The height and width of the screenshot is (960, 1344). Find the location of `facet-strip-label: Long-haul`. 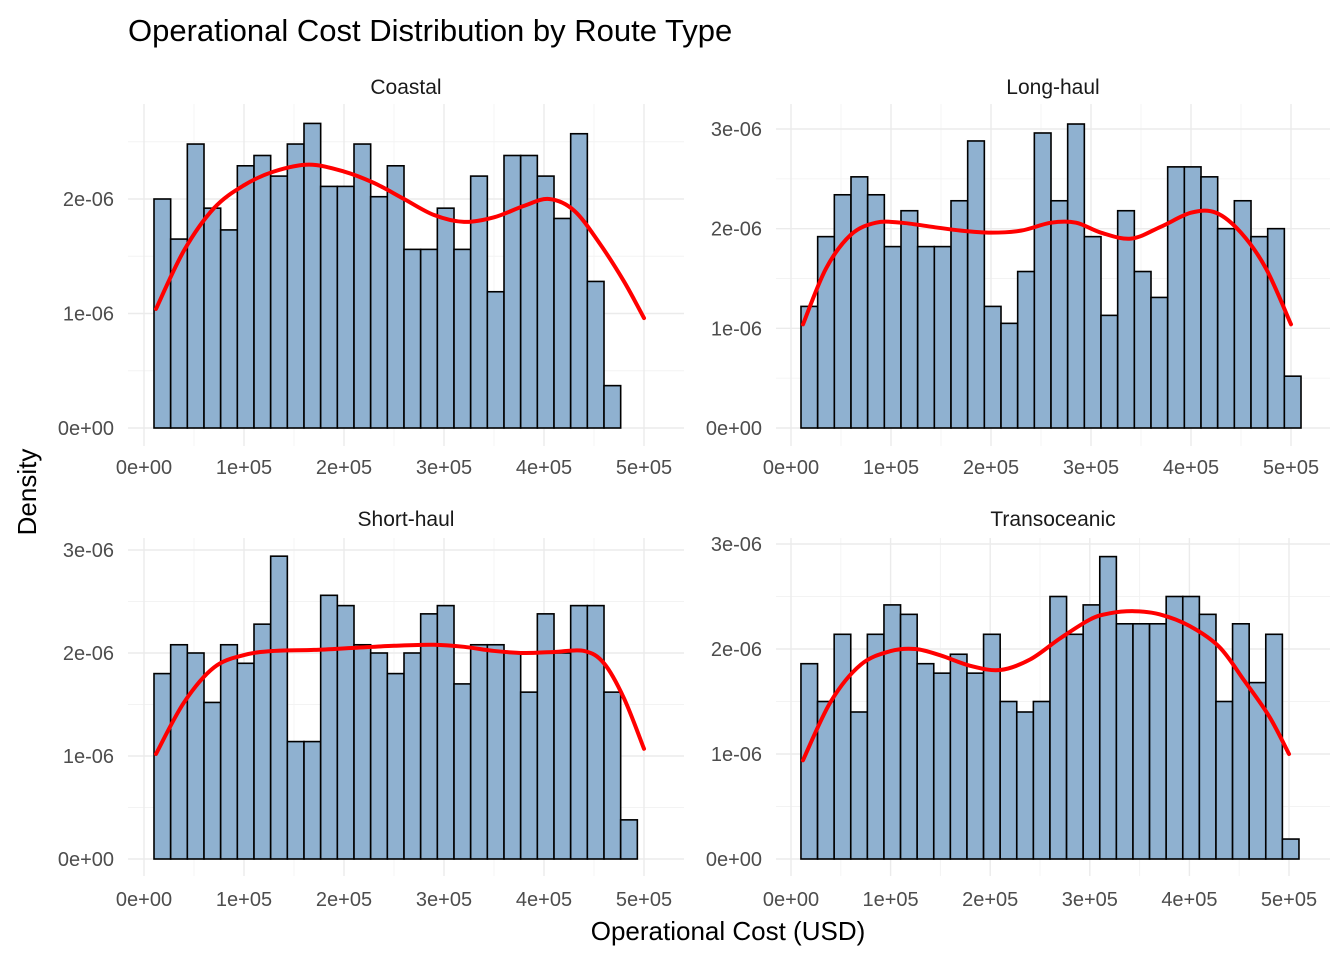

facet-strip-label: Long-haul is located at coordinates (1052, 87).